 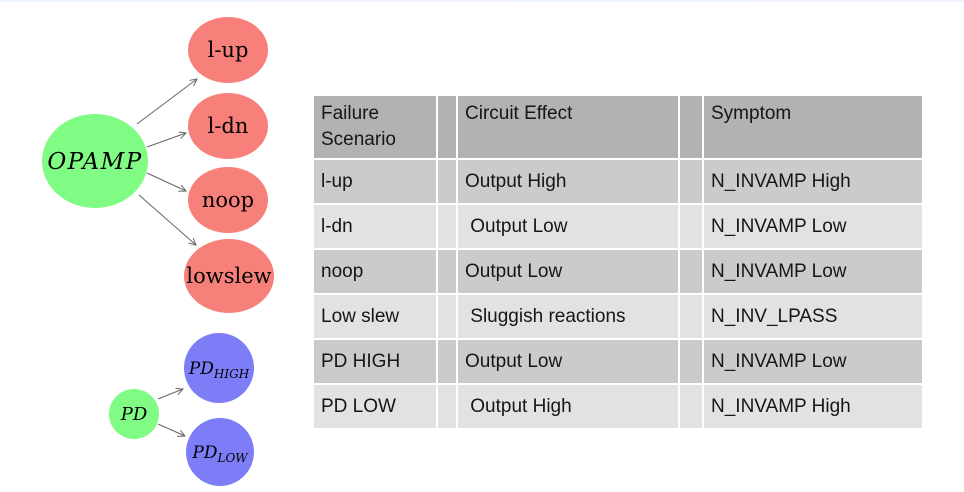 I want to click on pd-node, so click(x=134, y=414).